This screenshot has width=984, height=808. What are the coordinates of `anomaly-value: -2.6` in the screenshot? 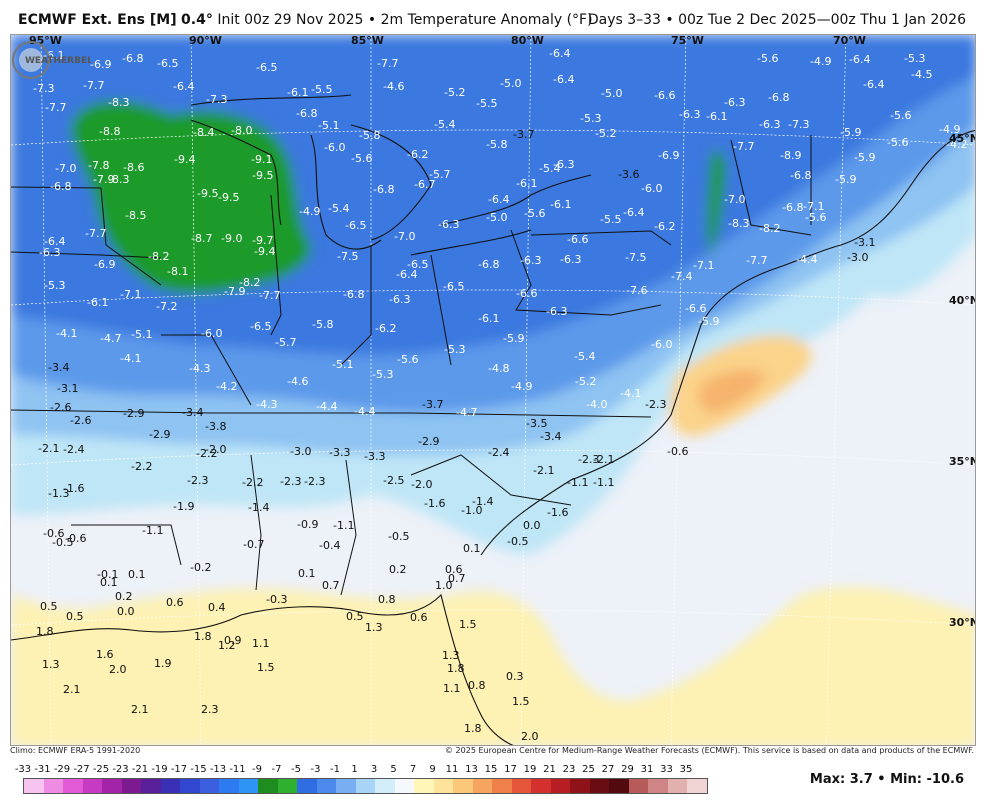 It's located at (80, 420).